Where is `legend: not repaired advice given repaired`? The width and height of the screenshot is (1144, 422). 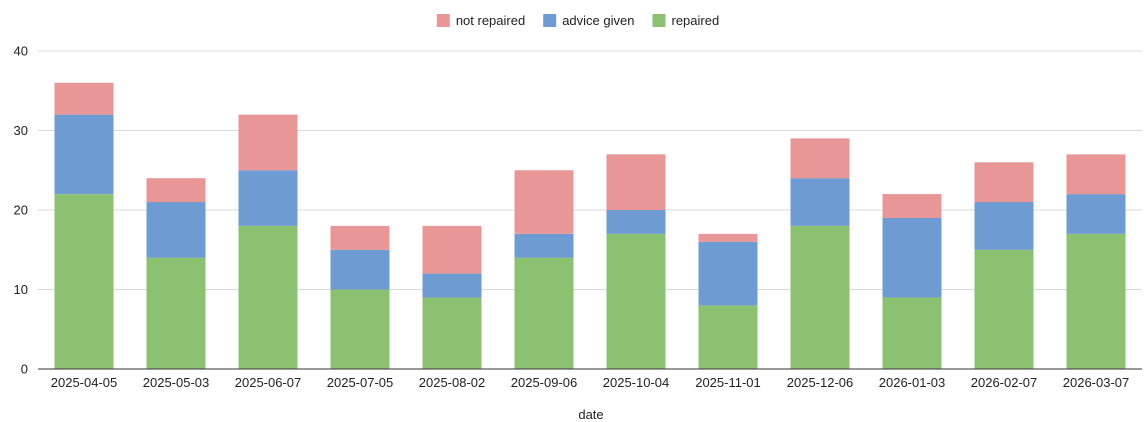 legend: not repaired advice given repaired is located at coordinates (577, 20).